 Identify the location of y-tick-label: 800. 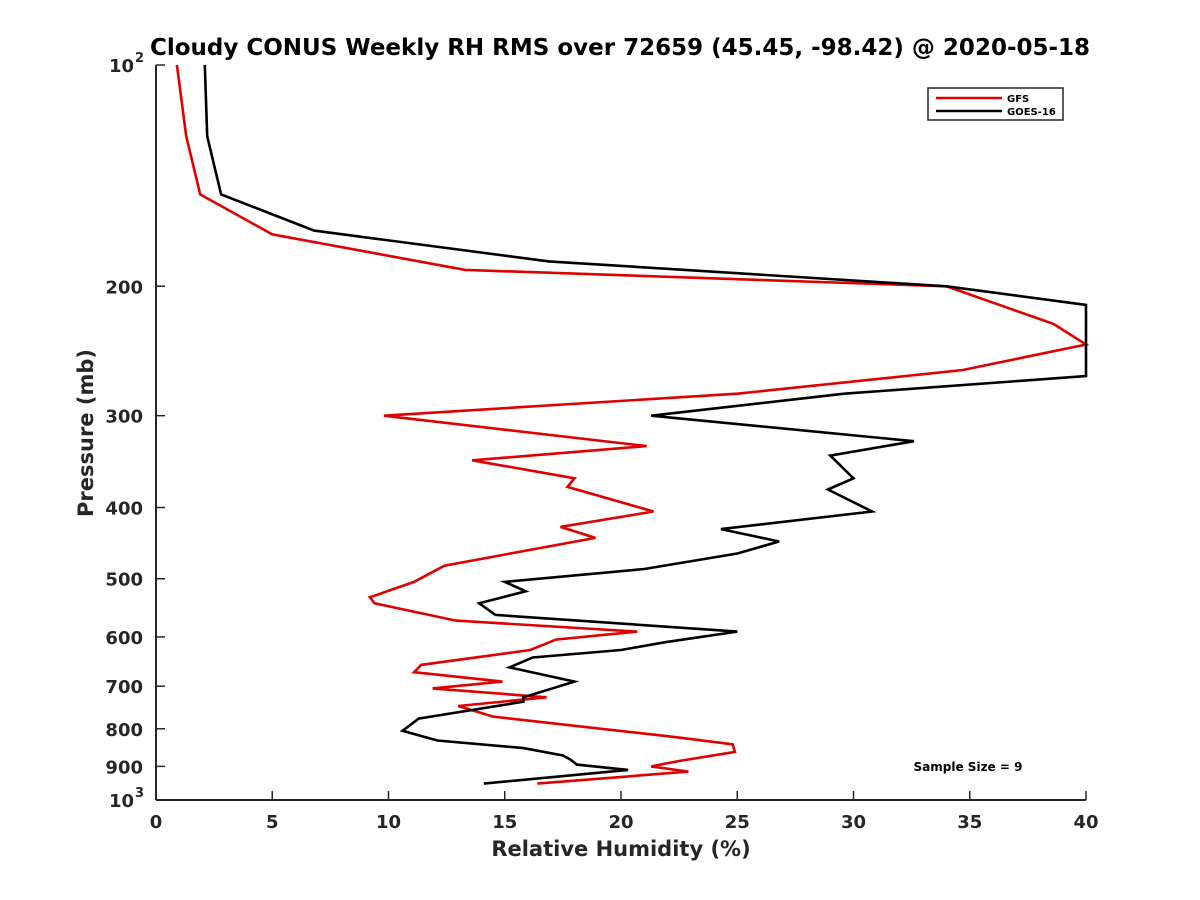
(124, 730).